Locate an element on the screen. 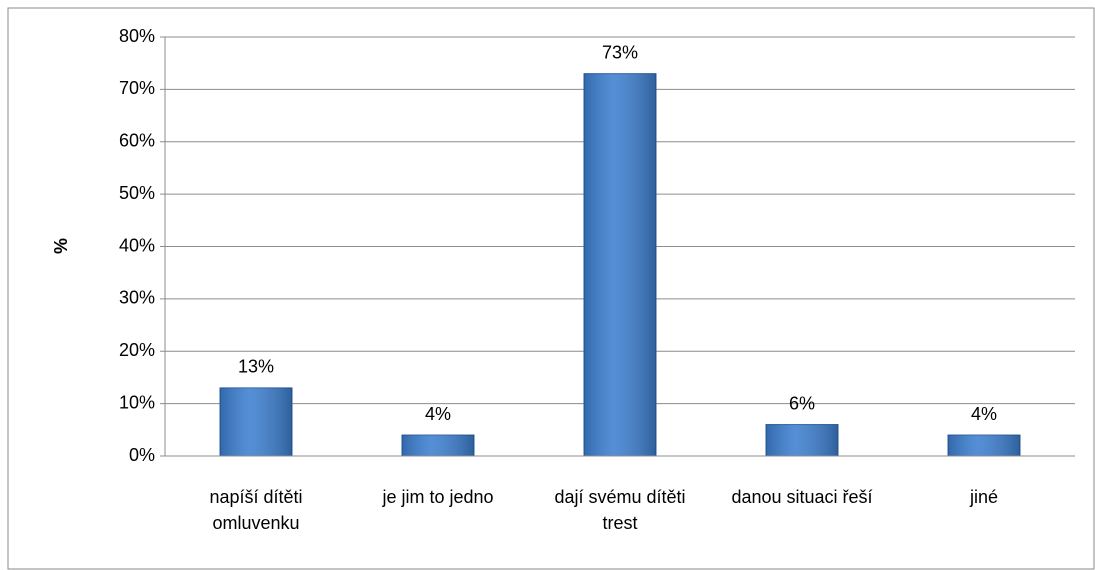 Image resolution: width=1095 pixels, height=570 pixels. data-label: 6% is located at coordinates (802, 403).